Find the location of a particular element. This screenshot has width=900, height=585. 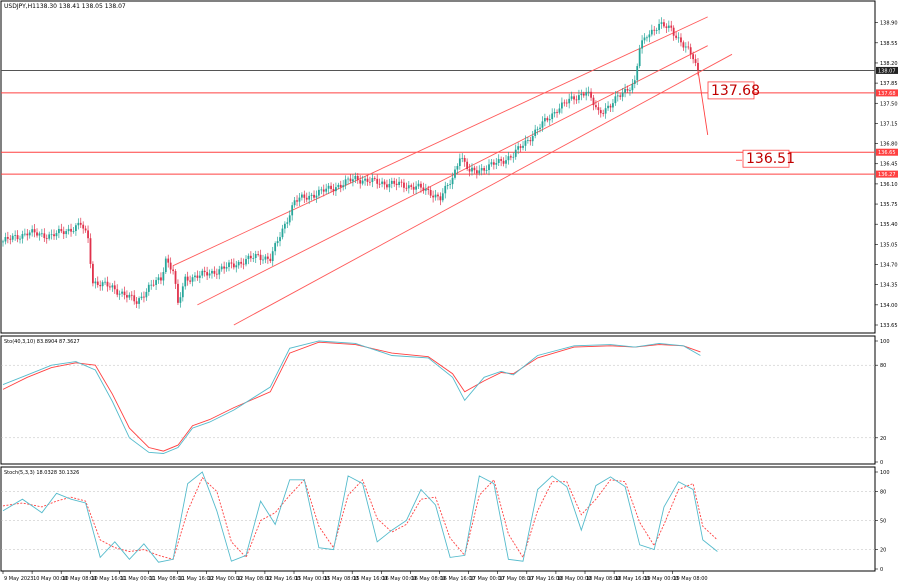

ohlc-values: 138.30 138.41 138.05 138.07 is located at coordinates (81, 6).